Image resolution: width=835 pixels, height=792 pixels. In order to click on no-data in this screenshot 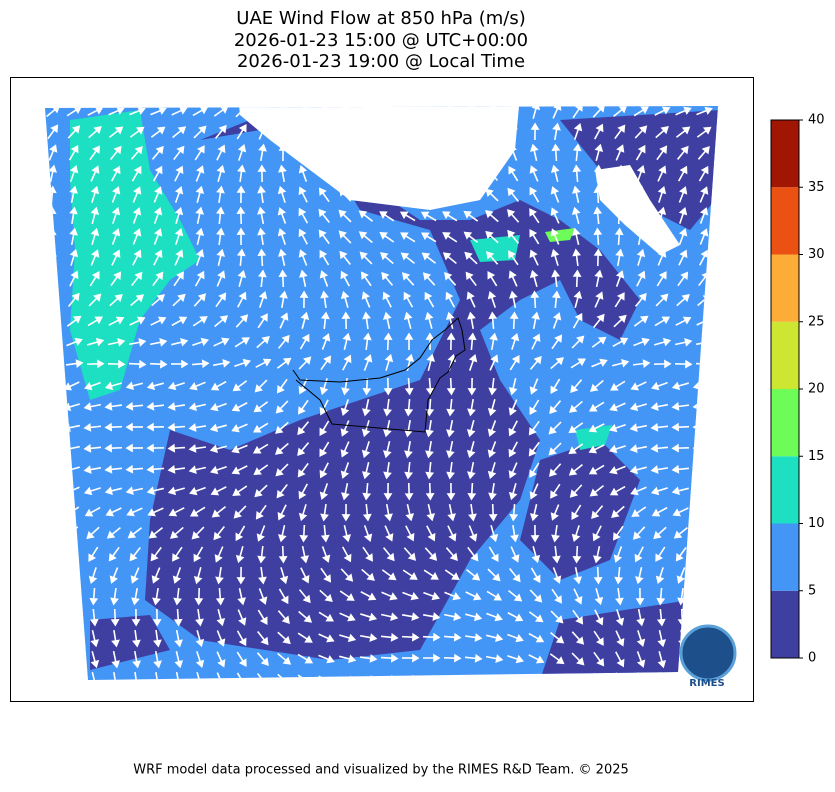, I will do `click(637, 210)`.